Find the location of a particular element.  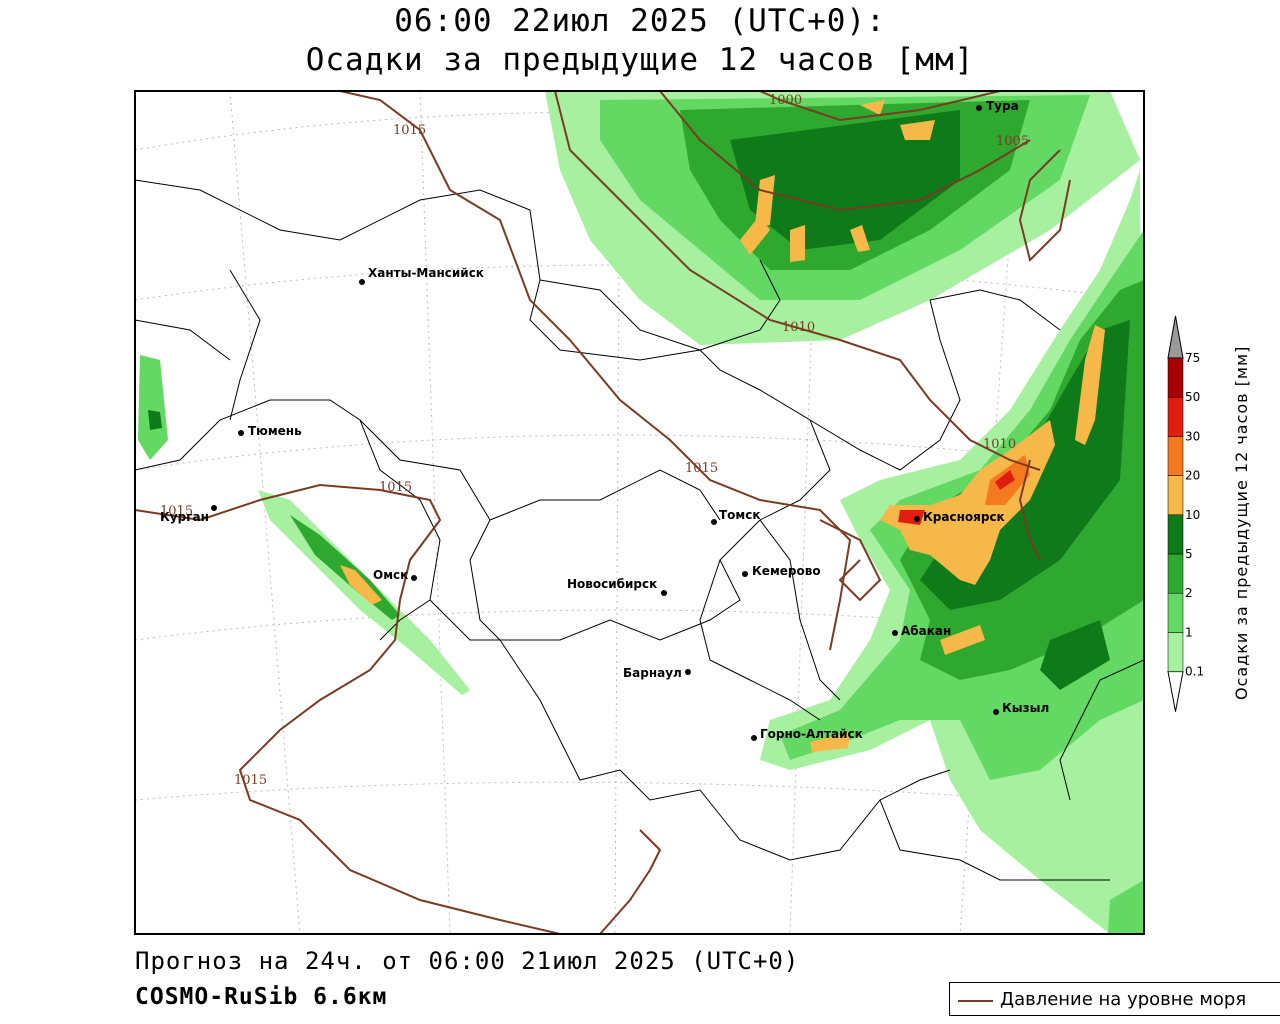

colorbar-tick-label: 30 is located at coordinates (1192, 436).